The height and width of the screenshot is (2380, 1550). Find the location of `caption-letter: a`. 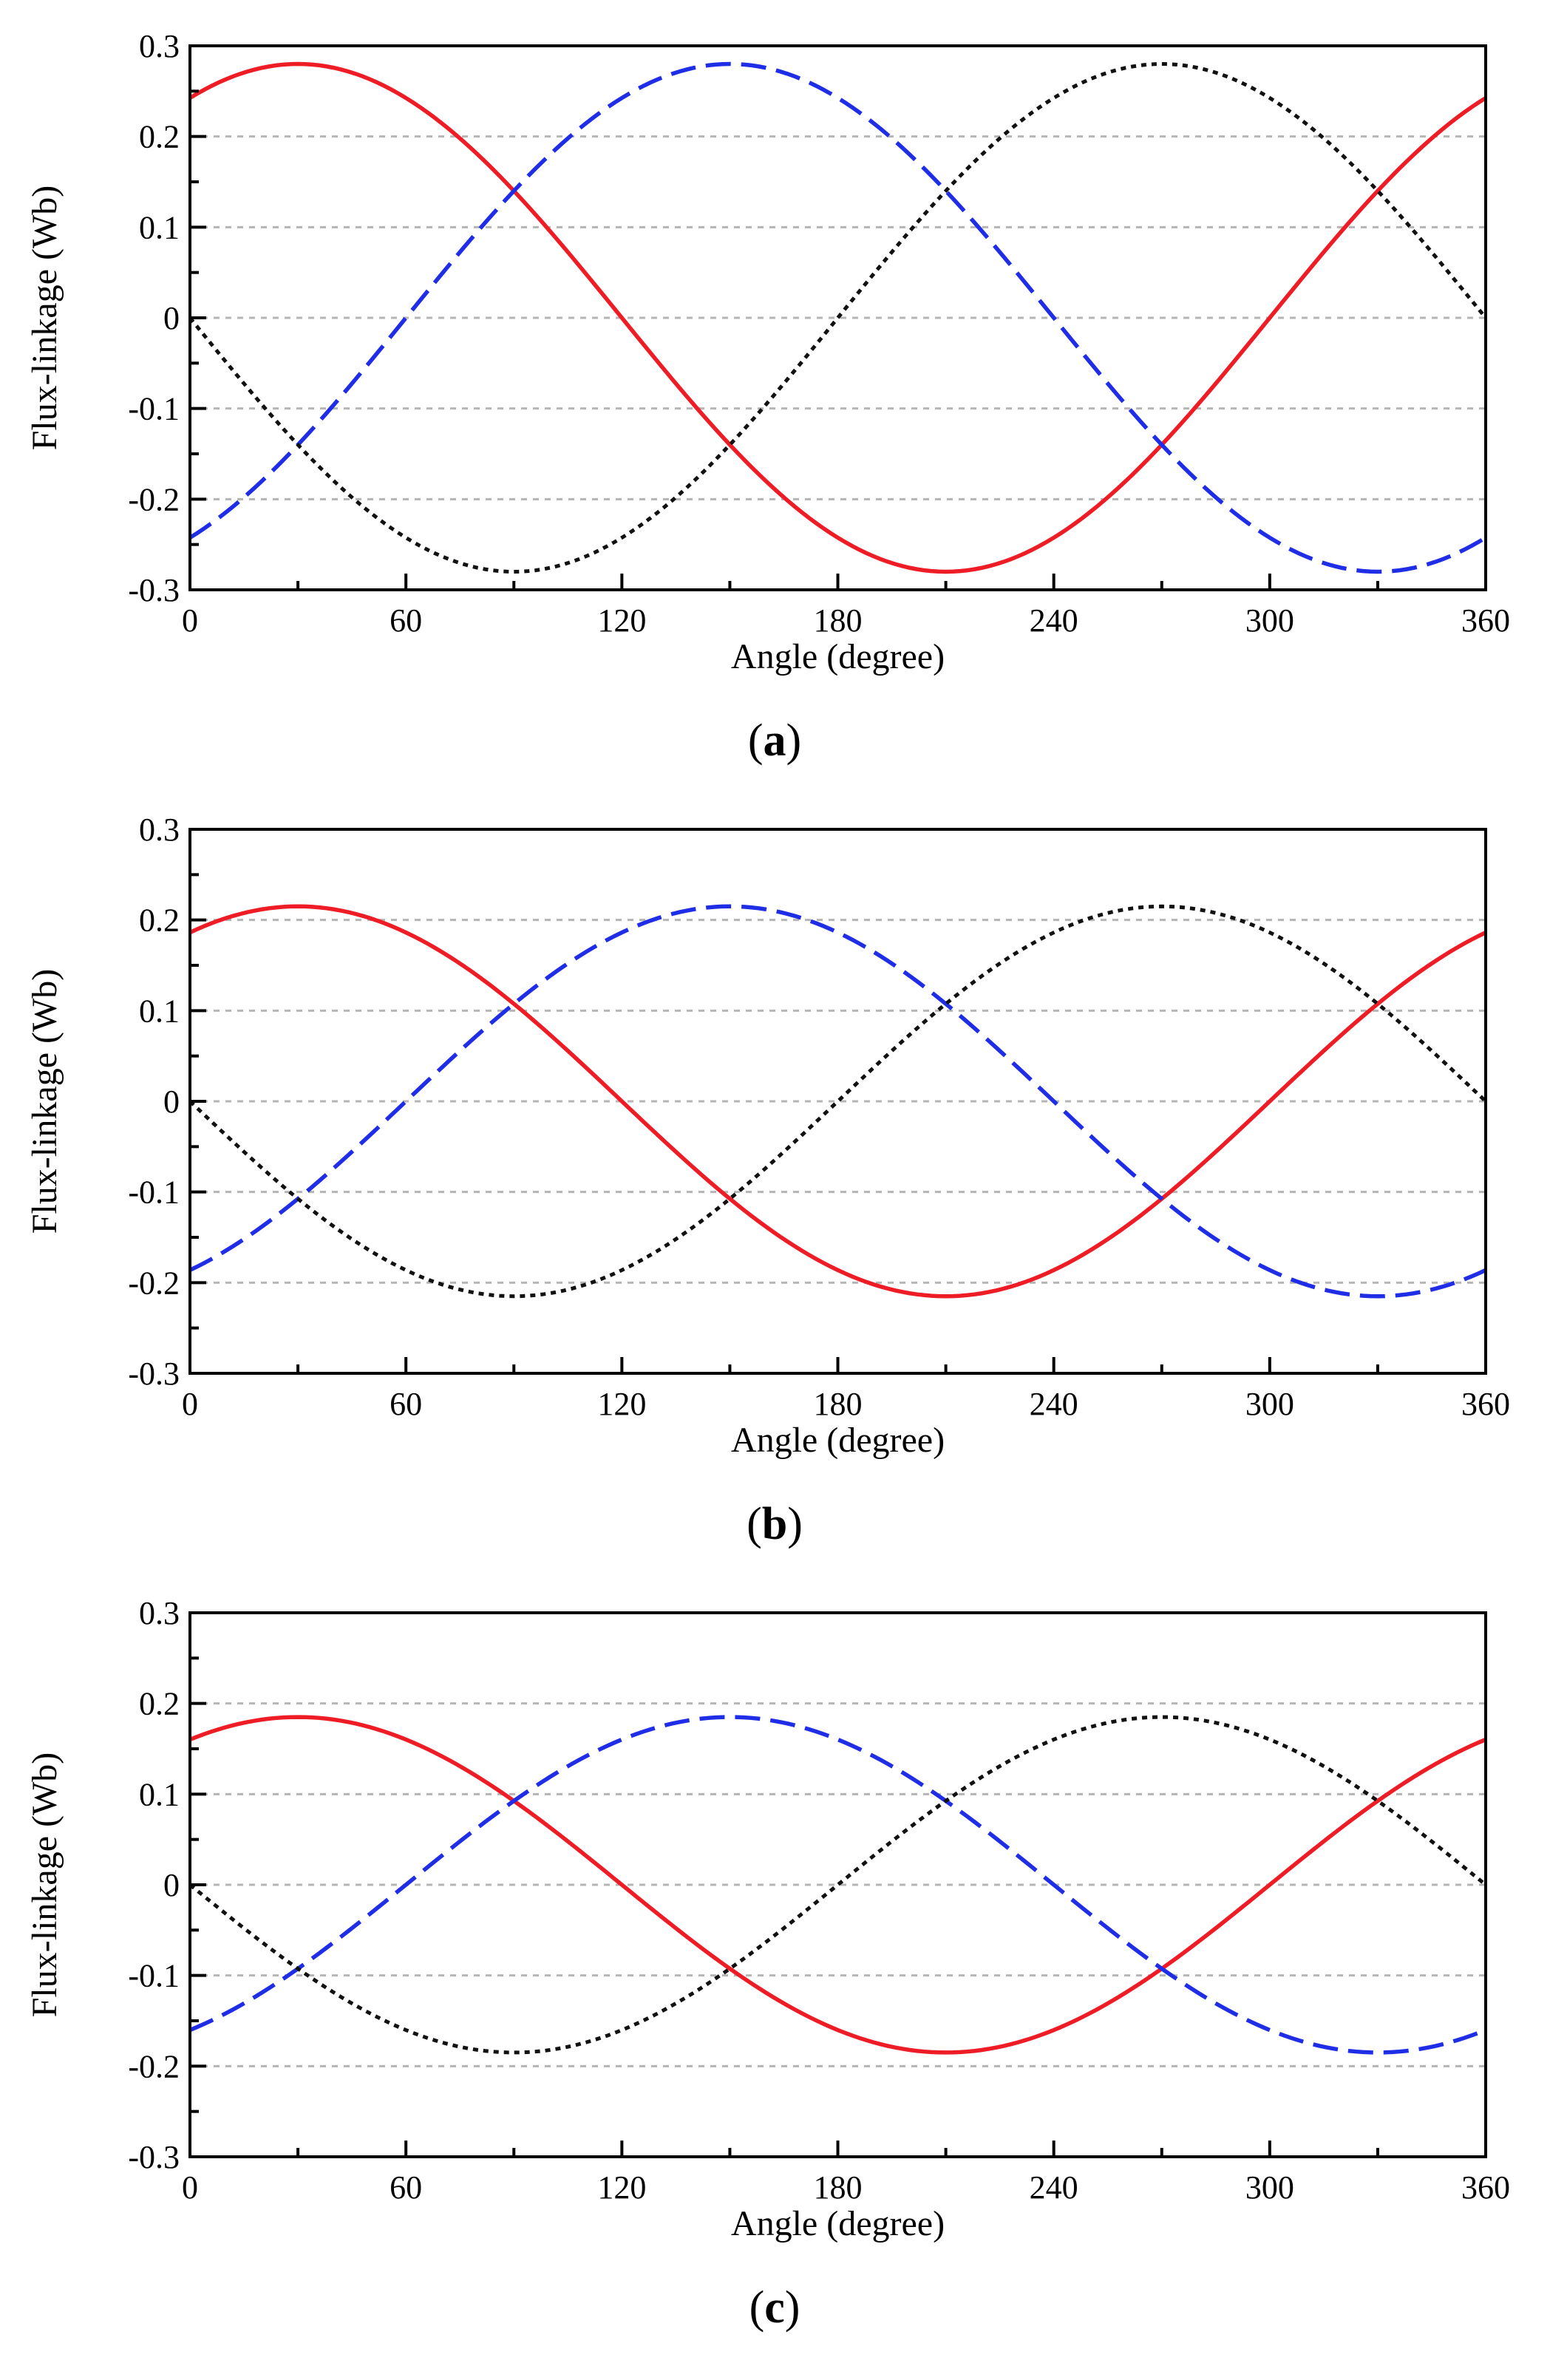

caption-letter: a is located at coordinates (775, 740).